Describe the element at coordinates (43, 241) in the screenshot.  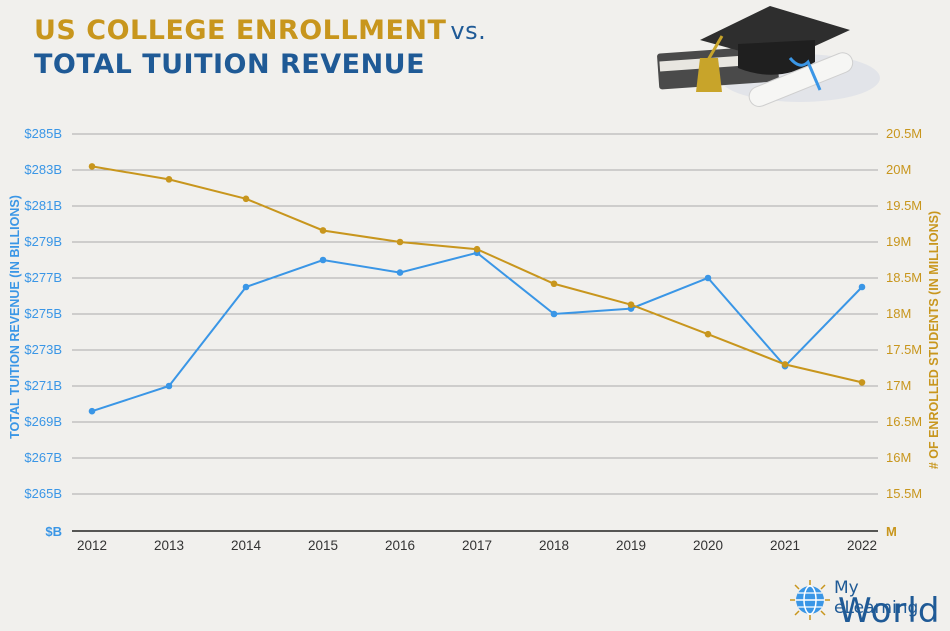
I see `left-tick-label: $279B` at that location.